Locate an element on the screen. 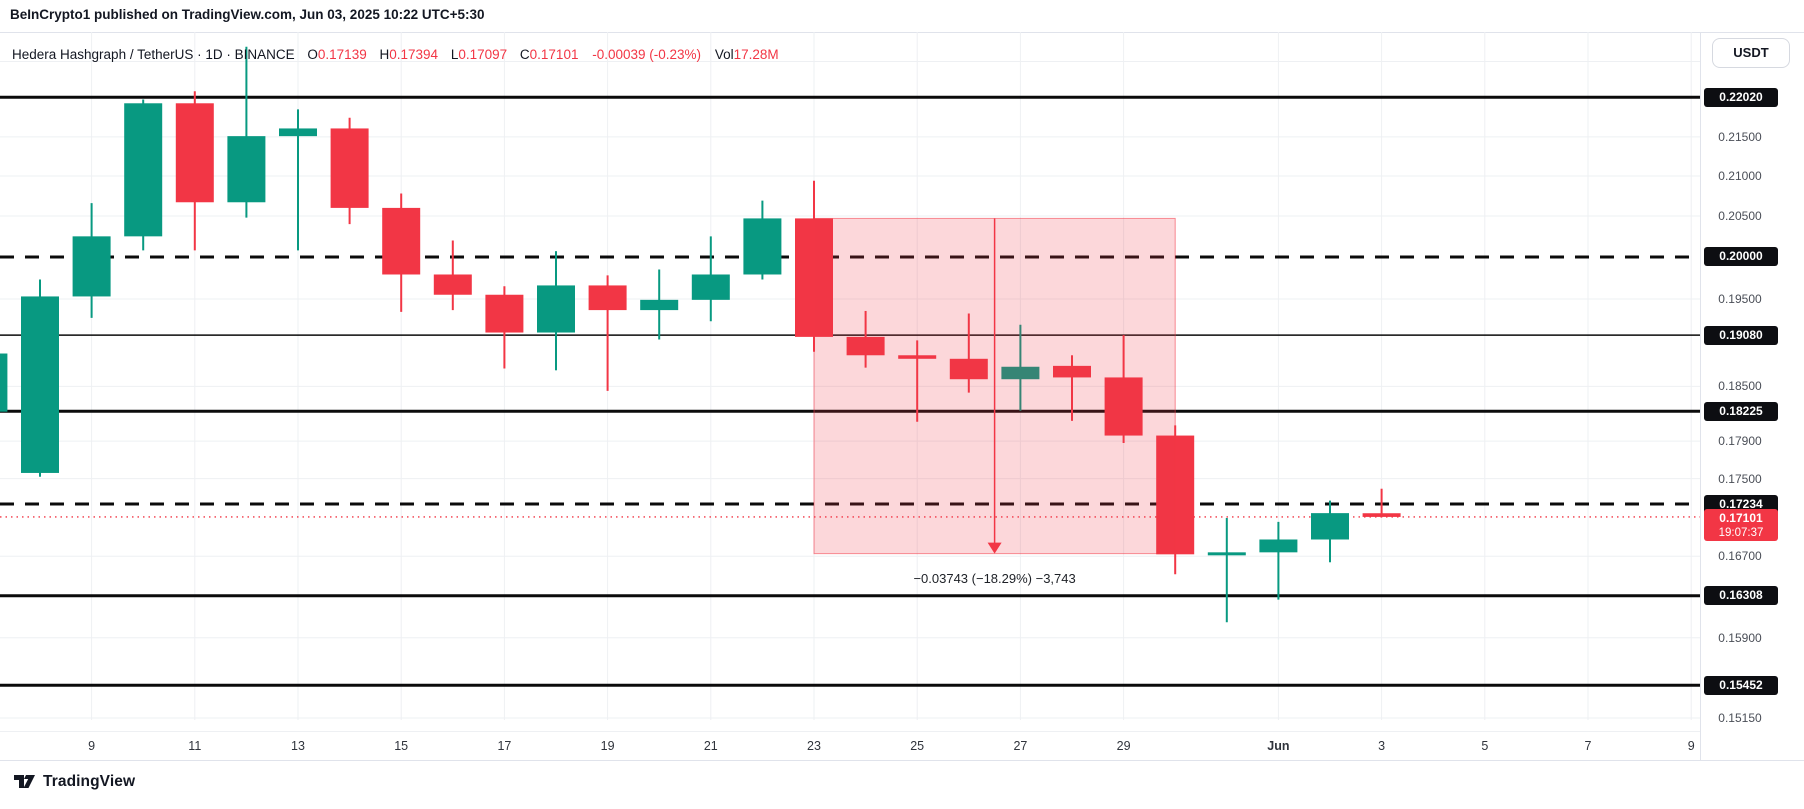  time-tick-label: 5 is located at coordinates (1485, 746).